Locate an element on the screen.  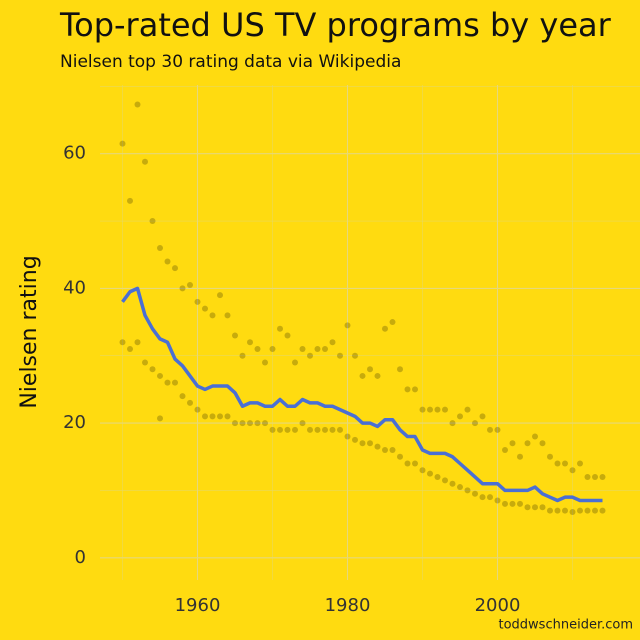
caption: toddwschneider.com is located at coordinates (566, 625).